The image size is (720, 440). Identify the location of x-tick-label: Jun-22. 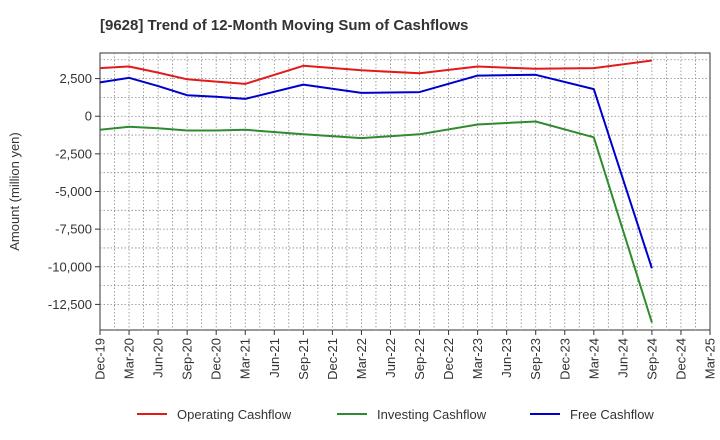
(390, 358).